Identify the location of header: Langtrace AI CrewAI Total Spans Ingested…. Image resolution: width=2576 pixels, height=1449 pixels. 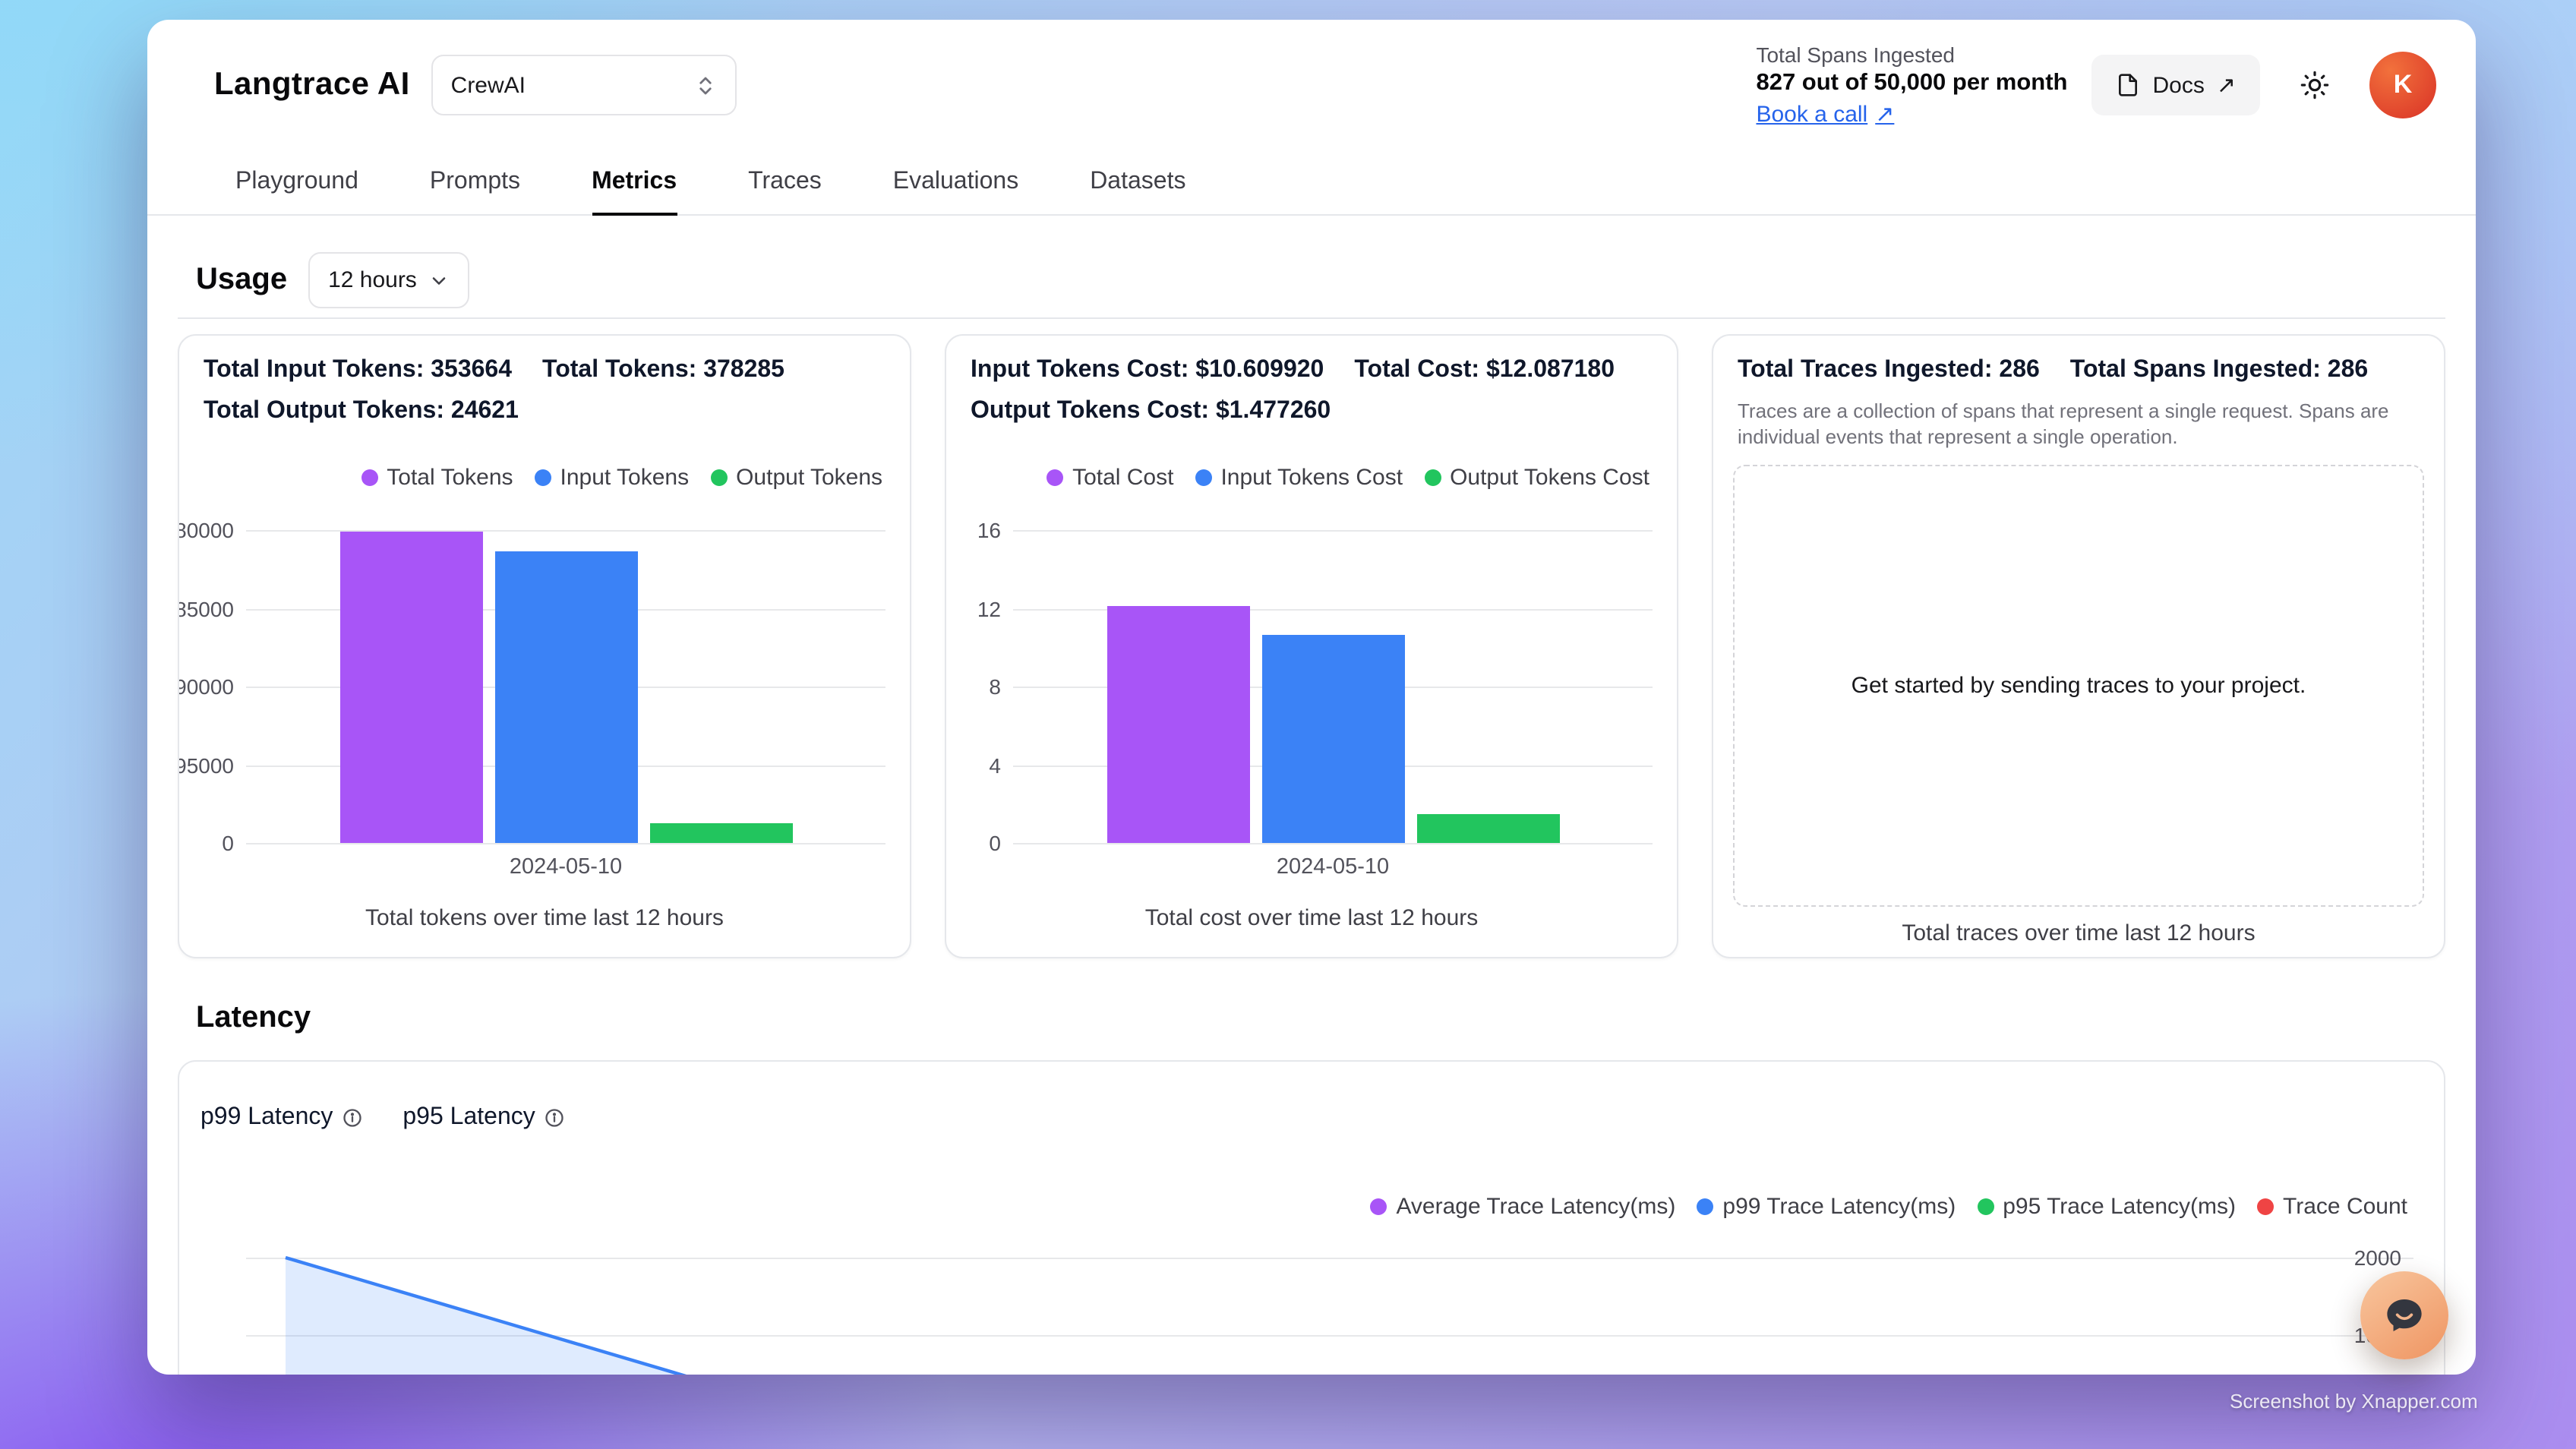
(1311, 85).